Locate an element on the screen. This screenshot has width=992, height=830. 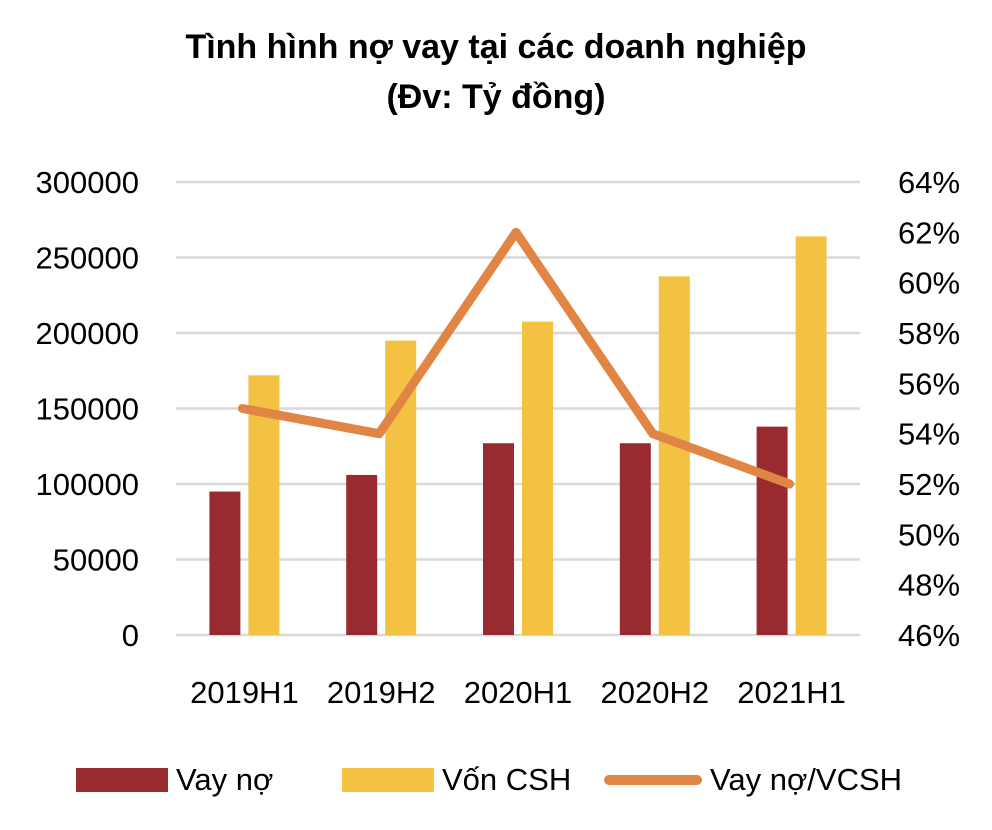
legend: Vay nợ Vốn CSH Vay nợ/VCSH is located at coordinates (496, 780).